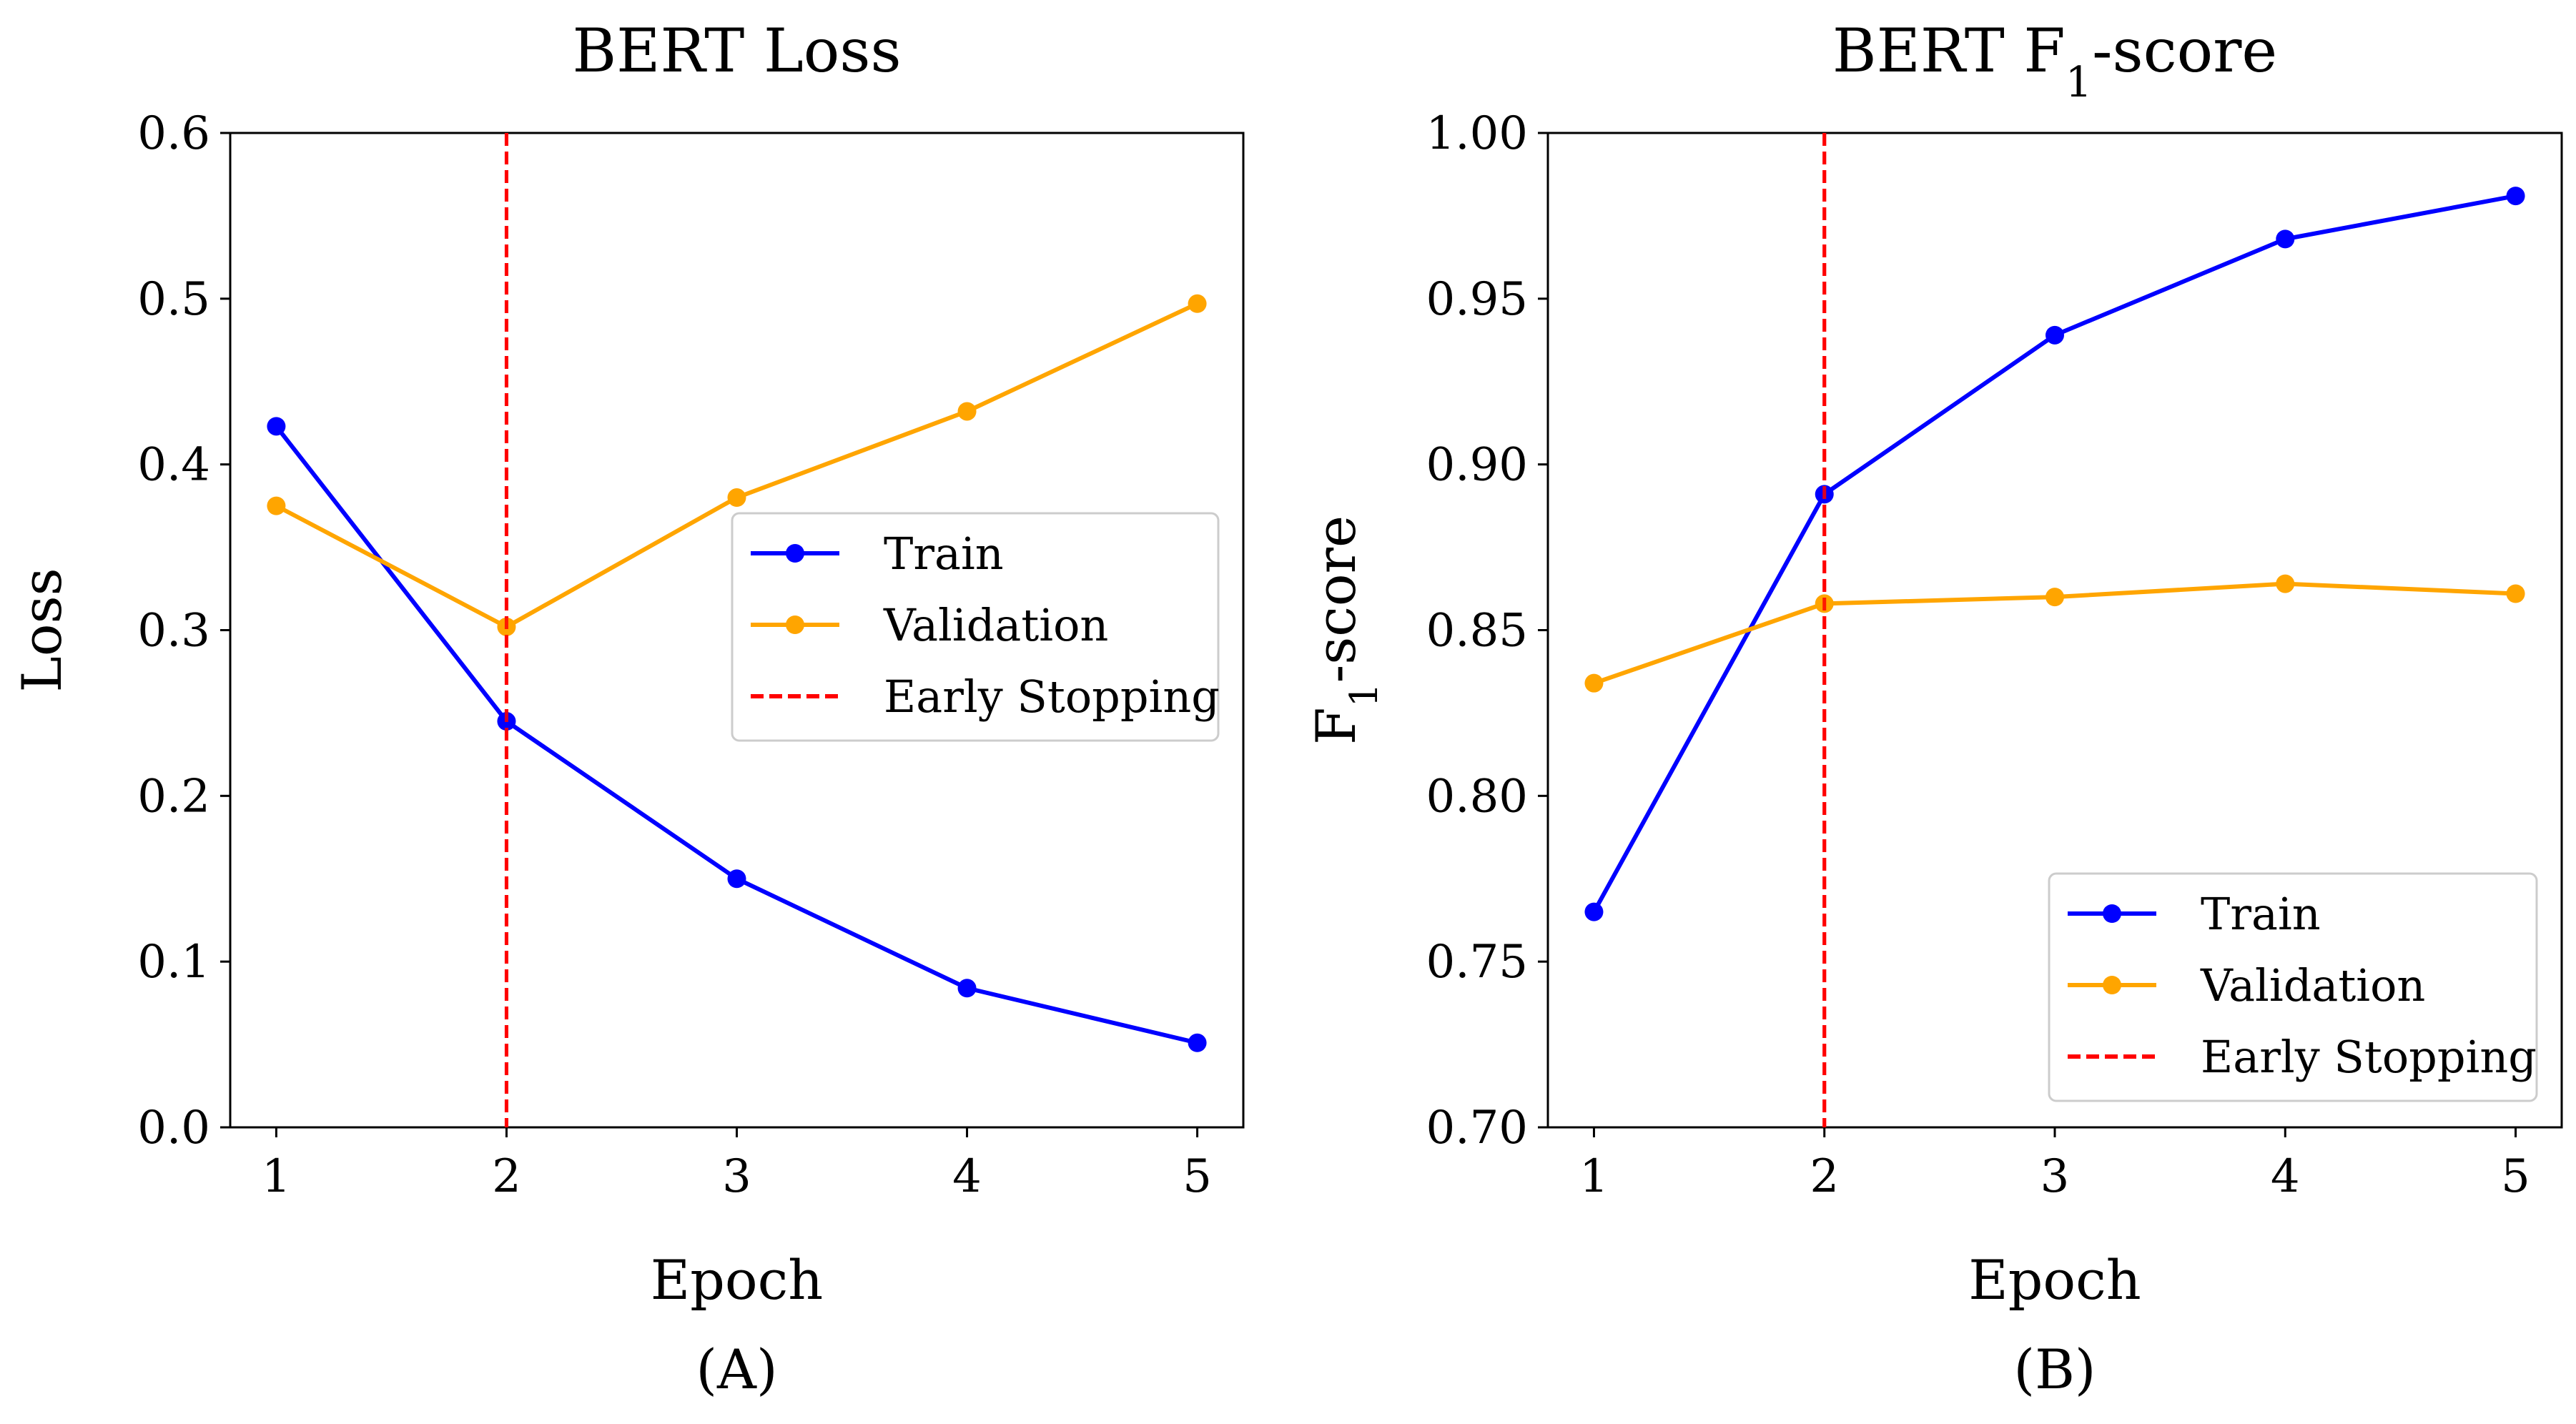  What do you see at coordinates (173, 962) in the screenshot?
I see `y-tick-label: 0.1` at bounding box center [173, 962].